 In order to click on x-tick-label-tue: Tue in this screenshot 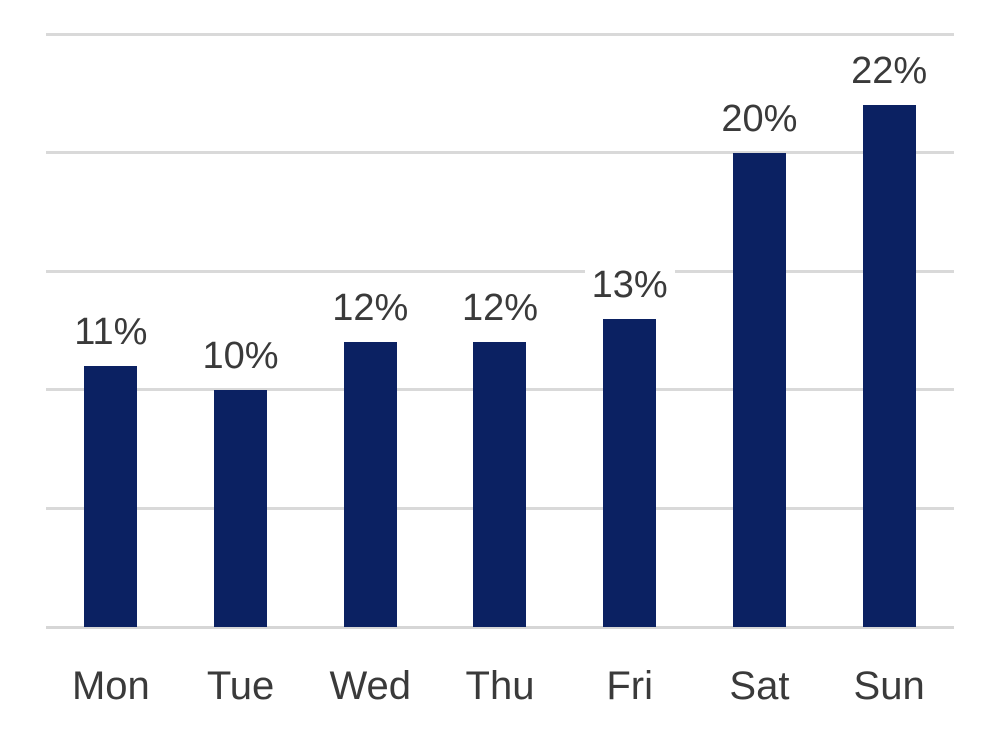, I will do `click(240, 685)`.